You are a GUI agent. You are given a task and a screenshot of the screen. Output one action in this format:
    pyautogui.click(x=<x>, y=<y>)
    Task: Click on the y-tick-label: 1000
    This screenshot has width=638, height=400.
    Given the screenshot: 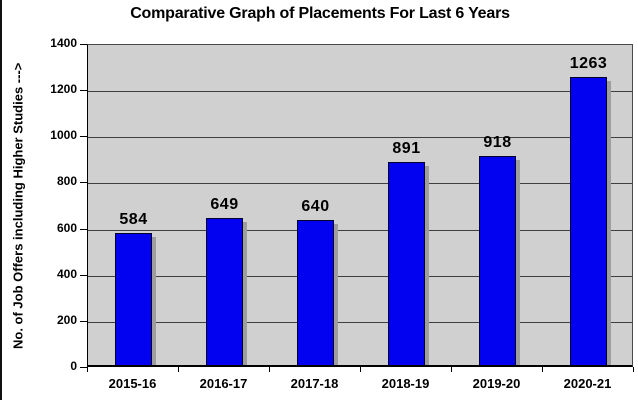 What is the action you would take?
    pyautogui.click(x=63, y=135)
    